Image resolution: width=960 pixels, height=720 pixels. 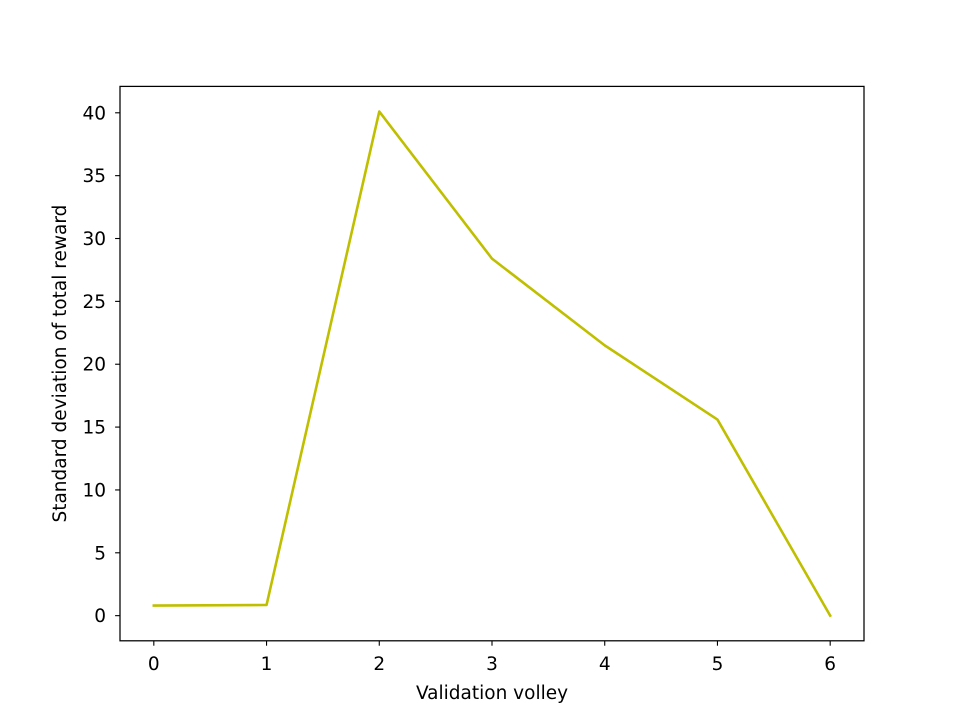 What do you see at coordinates (60, 364) in the screenshot?
I see `y-axis-label: Standard deviation of total reward` at bounding box center [60, 364].